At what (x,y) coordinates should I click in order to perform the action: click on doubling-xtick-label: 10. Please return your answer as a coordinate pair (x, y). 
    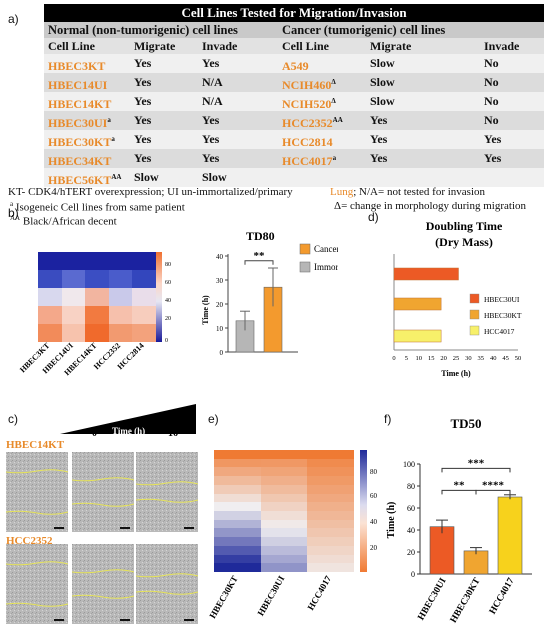
    Looking at the image, I should click on (419, 358).